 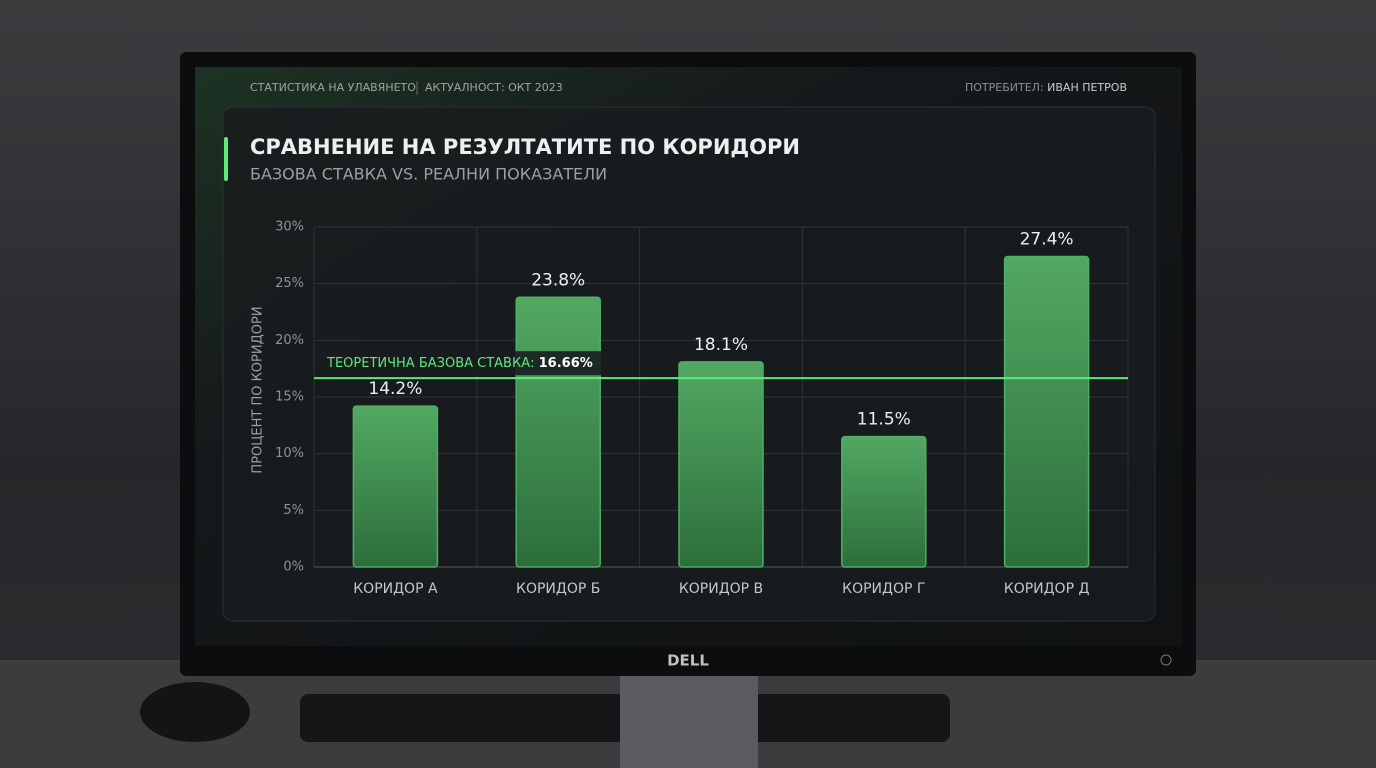 I want to click on user-name: ИВАН ПЕТРОВ, so click(x=1087, y=87).